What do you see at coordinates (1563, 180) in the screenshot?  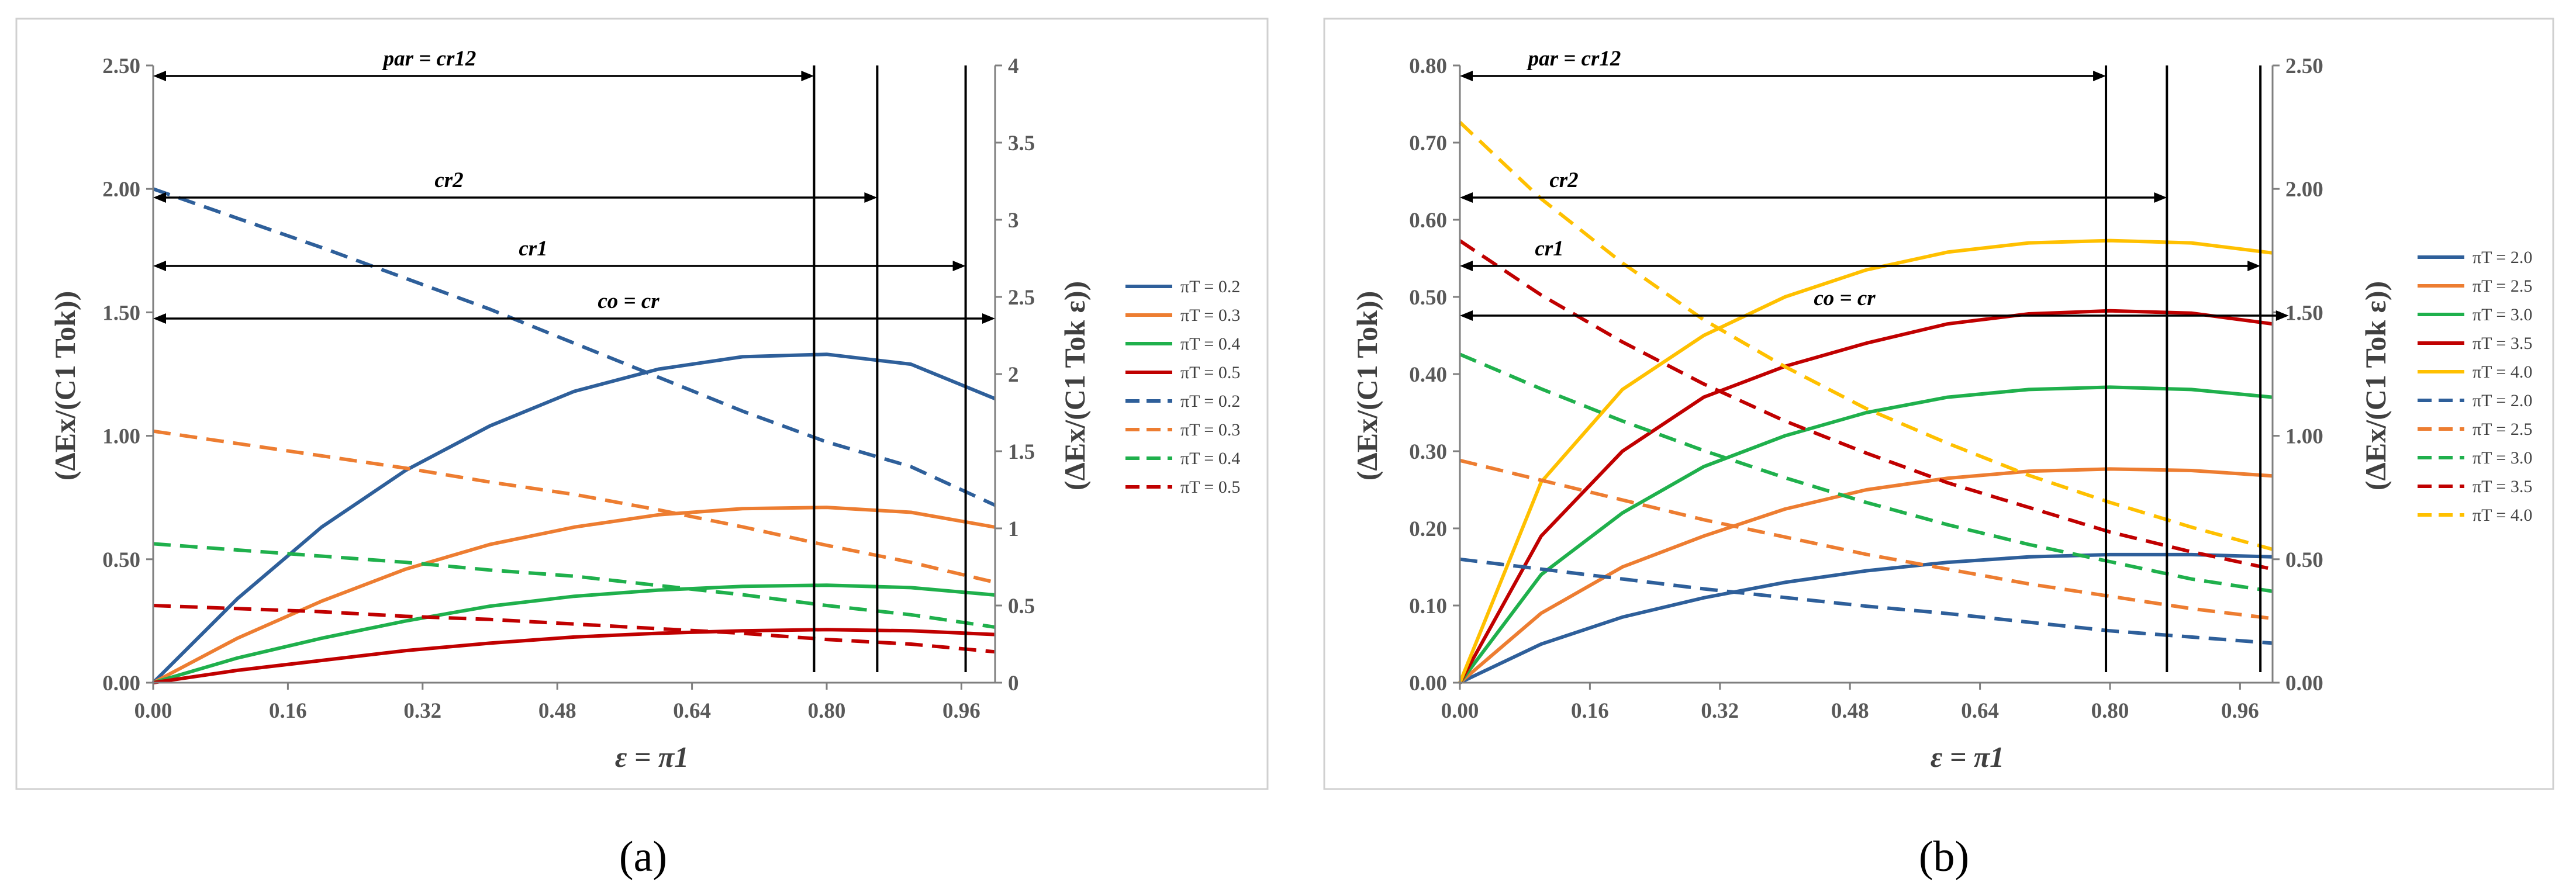 I see `chart-b-annotation-label-1: cr2` at bounding box center [1563, 180].